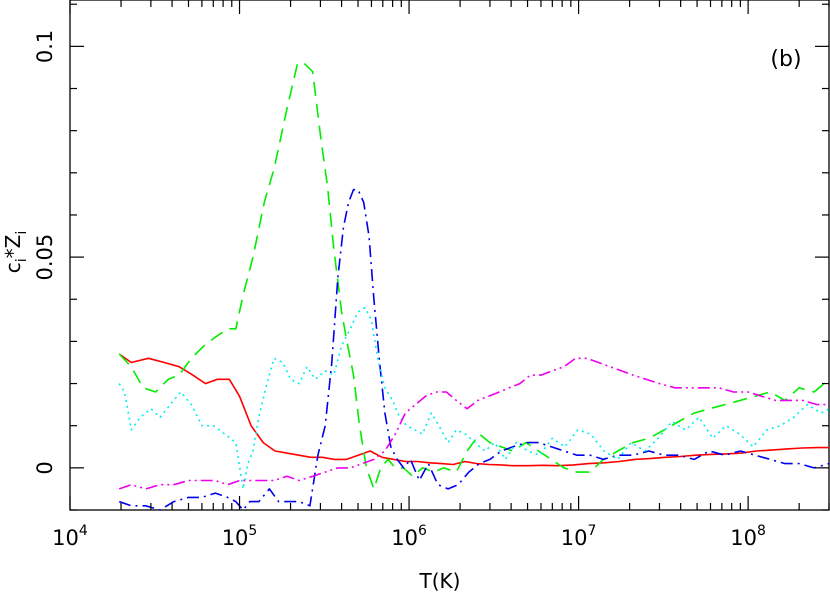 This screenshot has width=830, height=599. I want to click on x-tick-label: 10⁷, so click(579, 536).